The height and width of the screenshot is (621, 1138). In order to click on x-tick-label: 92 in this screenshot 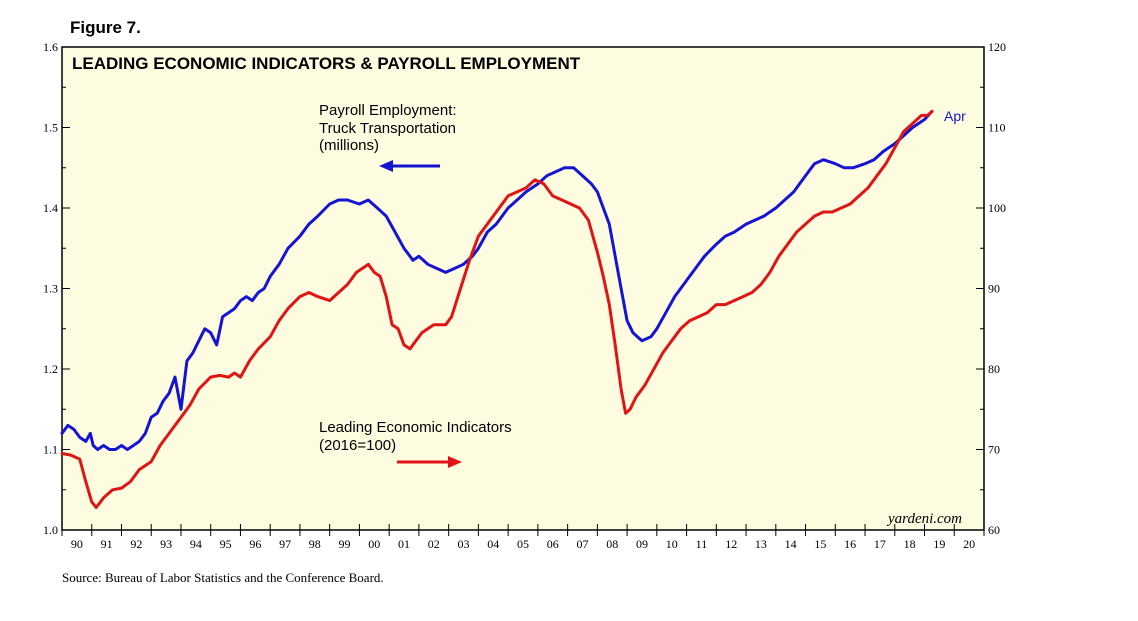, I will do `click(136, 544)`.